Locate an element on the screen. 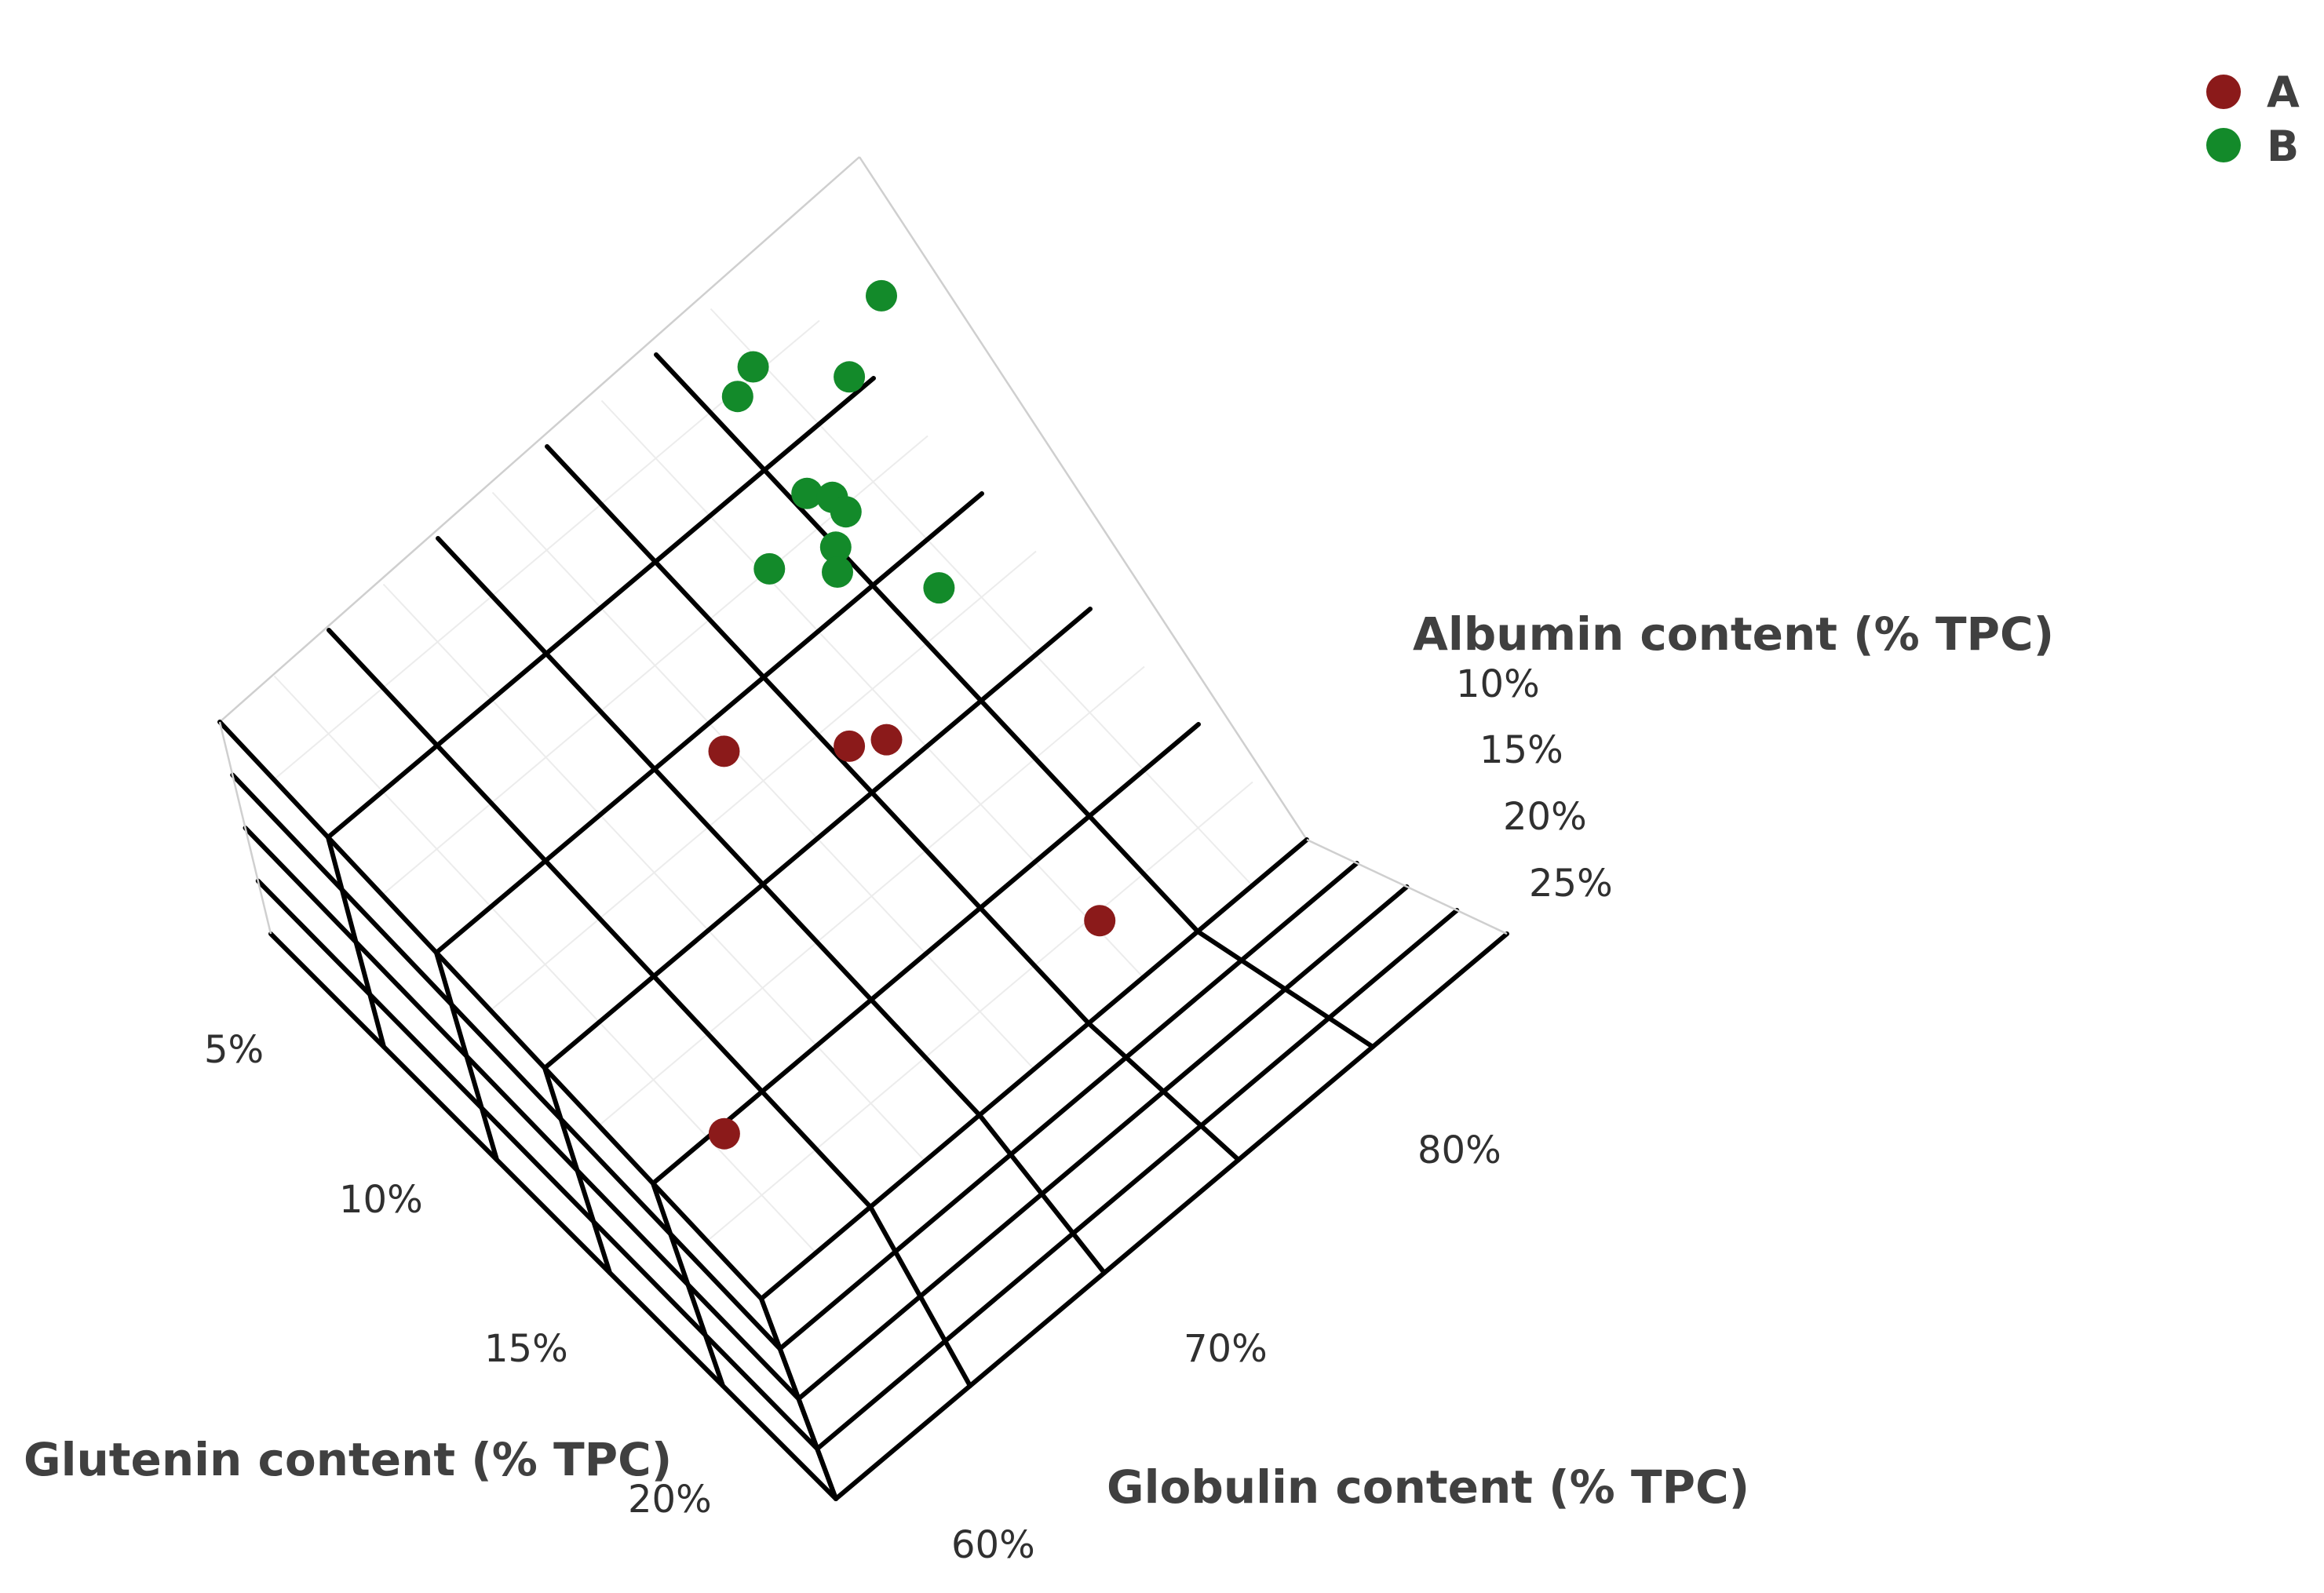  data-points is located at coordinates (912, 714).